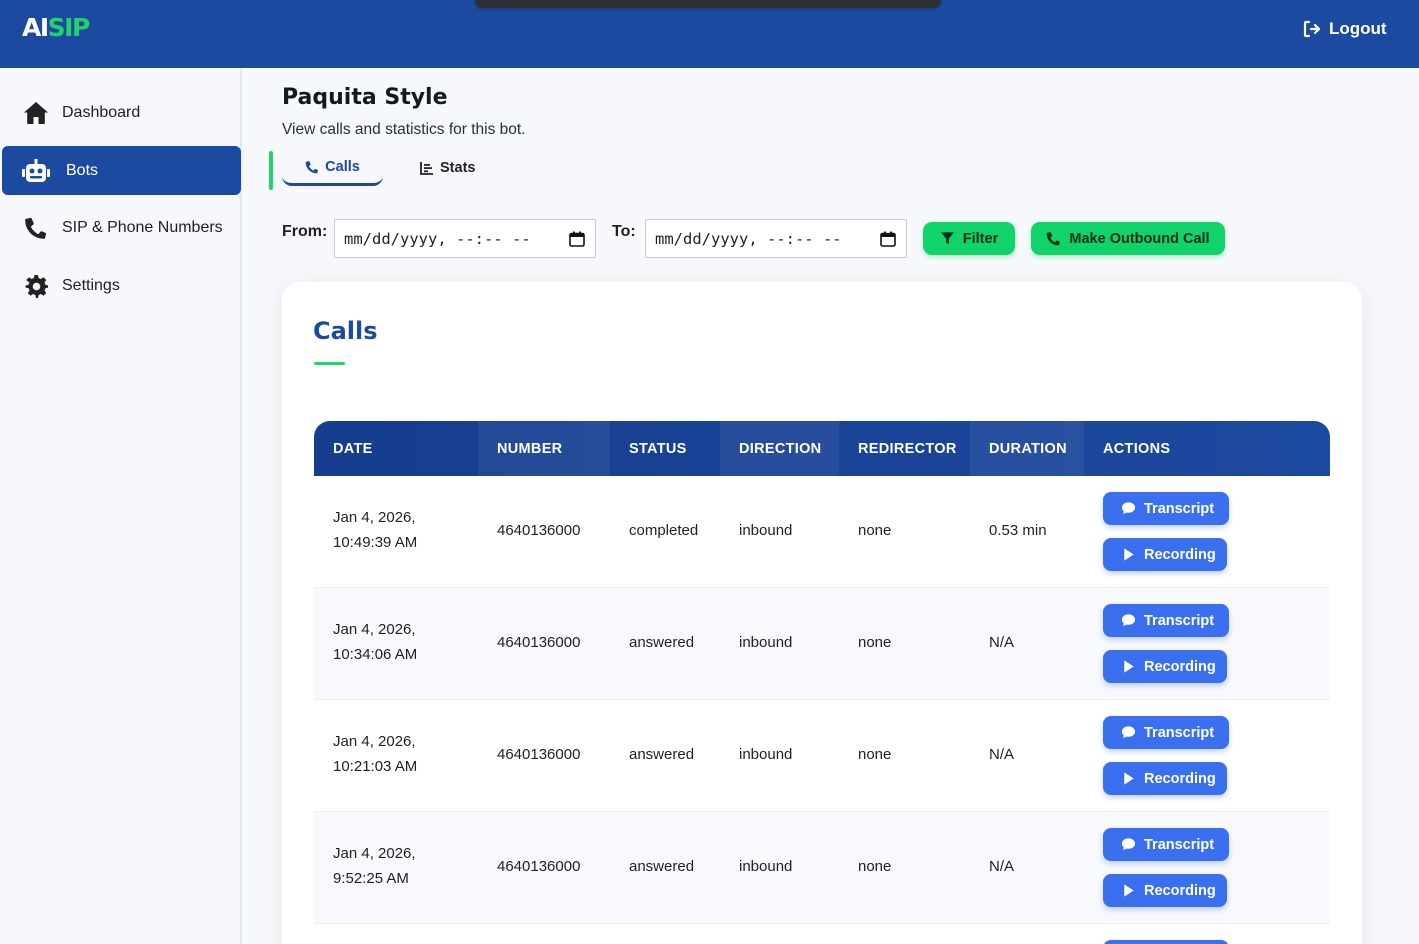 Image resolution: width=1419 pixels, height=944 pixels. What do you see at coordinates (91, 285) in the screenshot?
I see `sidebar-item-label: Settings` at bounding box center [91, 285].